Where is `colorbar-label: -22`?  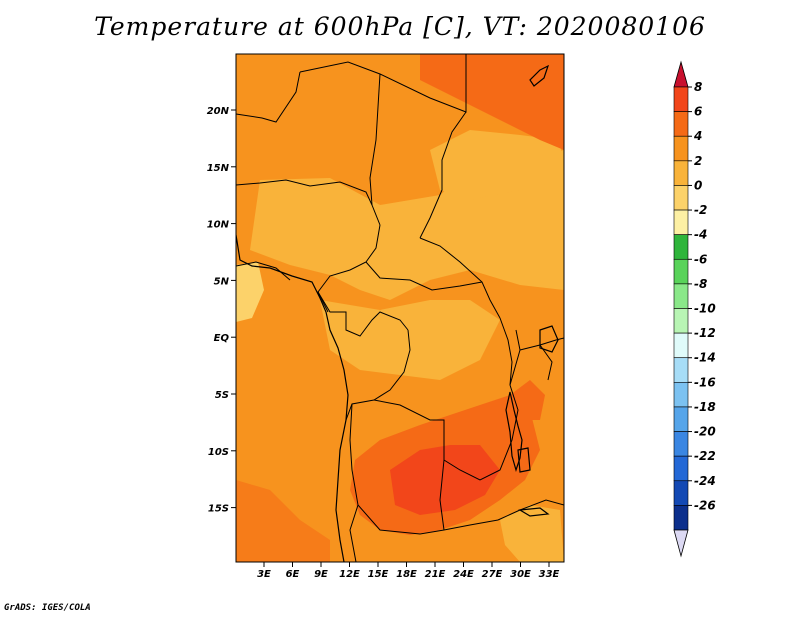 colorbar-label: -22 is located at coordinates (705, 456).